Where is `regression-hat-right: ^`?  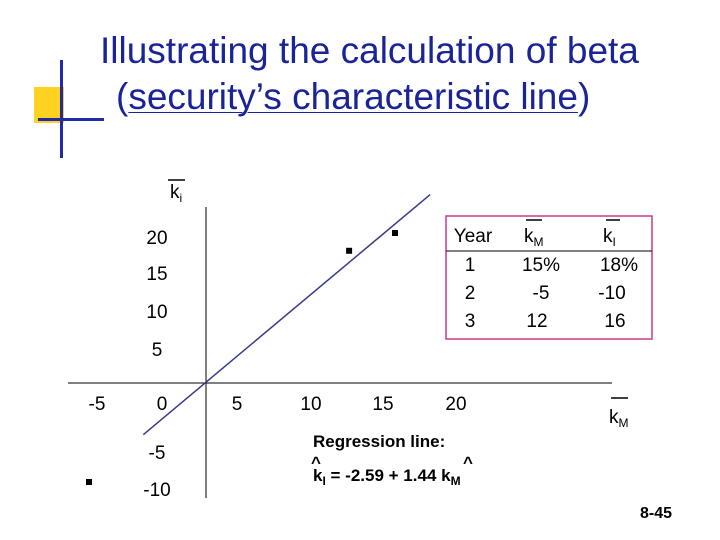
regression-hat-right: ^ is located at coordinates (468, 462).